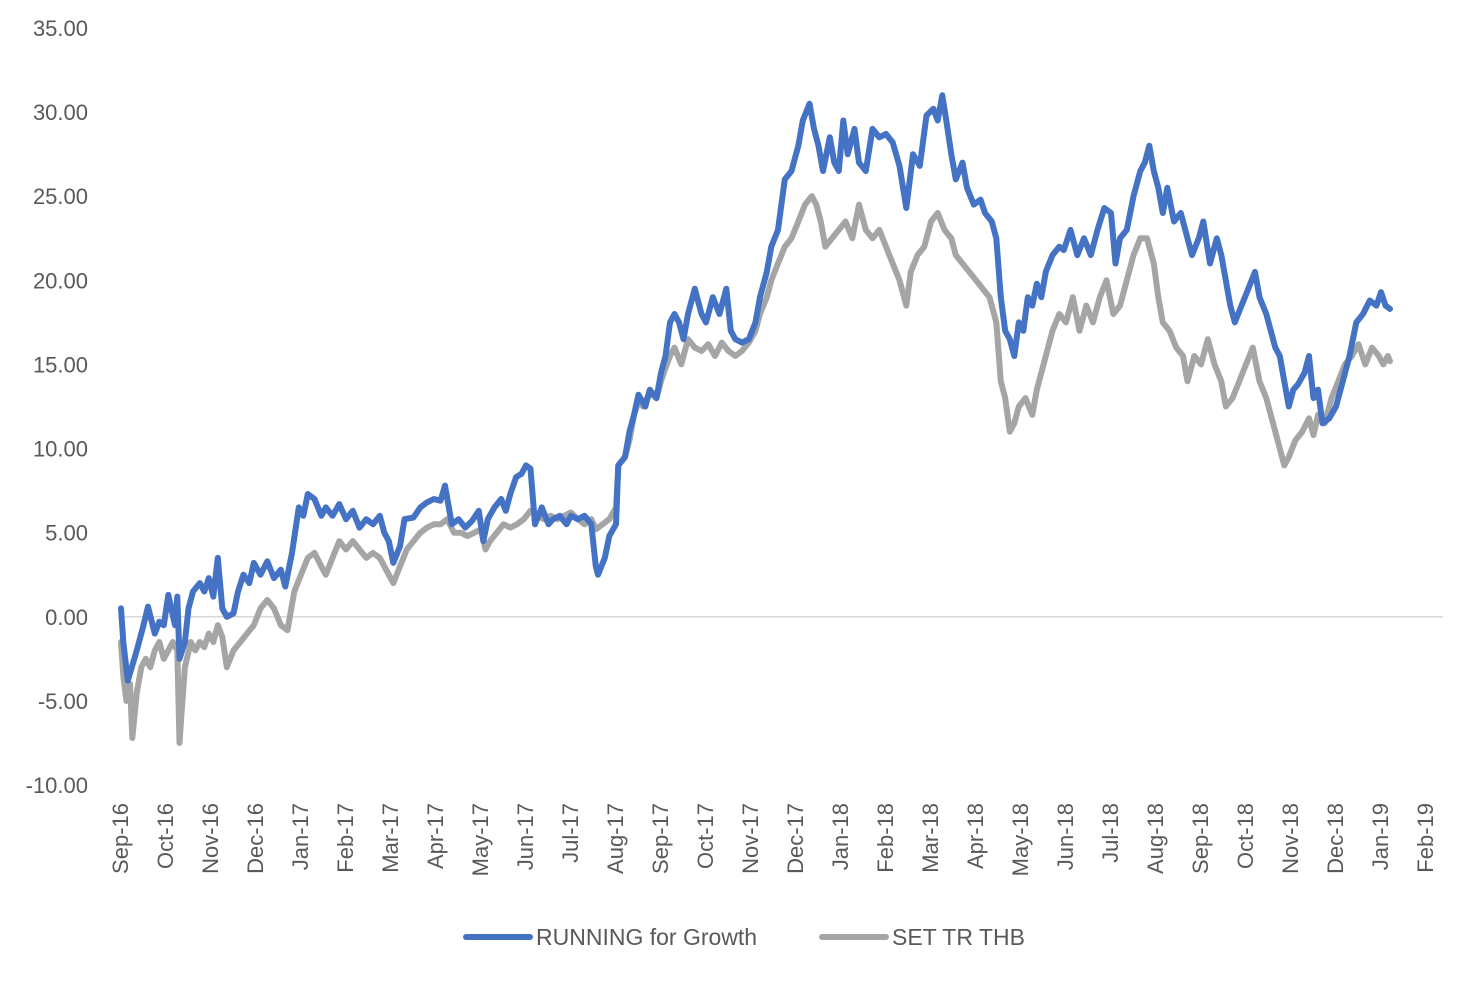 Image resolution: width=1478 pixels, height=989 pixels. I want to click on x-tick-label: Jun-17, so click(525, 836).